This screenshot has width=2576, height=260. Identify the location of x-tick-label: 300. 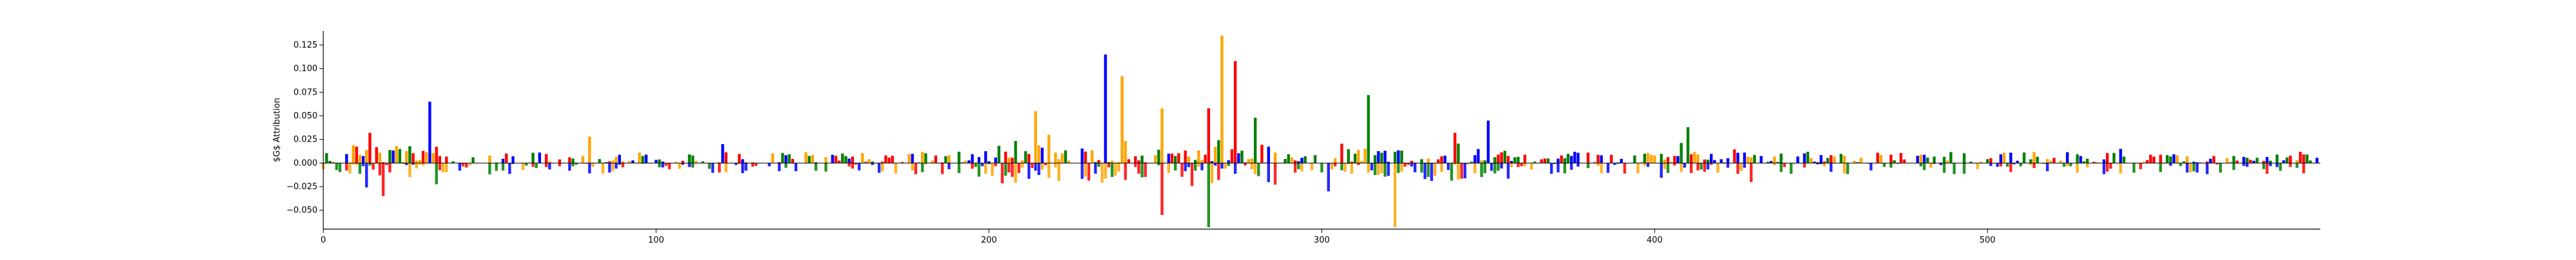
(1322, 240).